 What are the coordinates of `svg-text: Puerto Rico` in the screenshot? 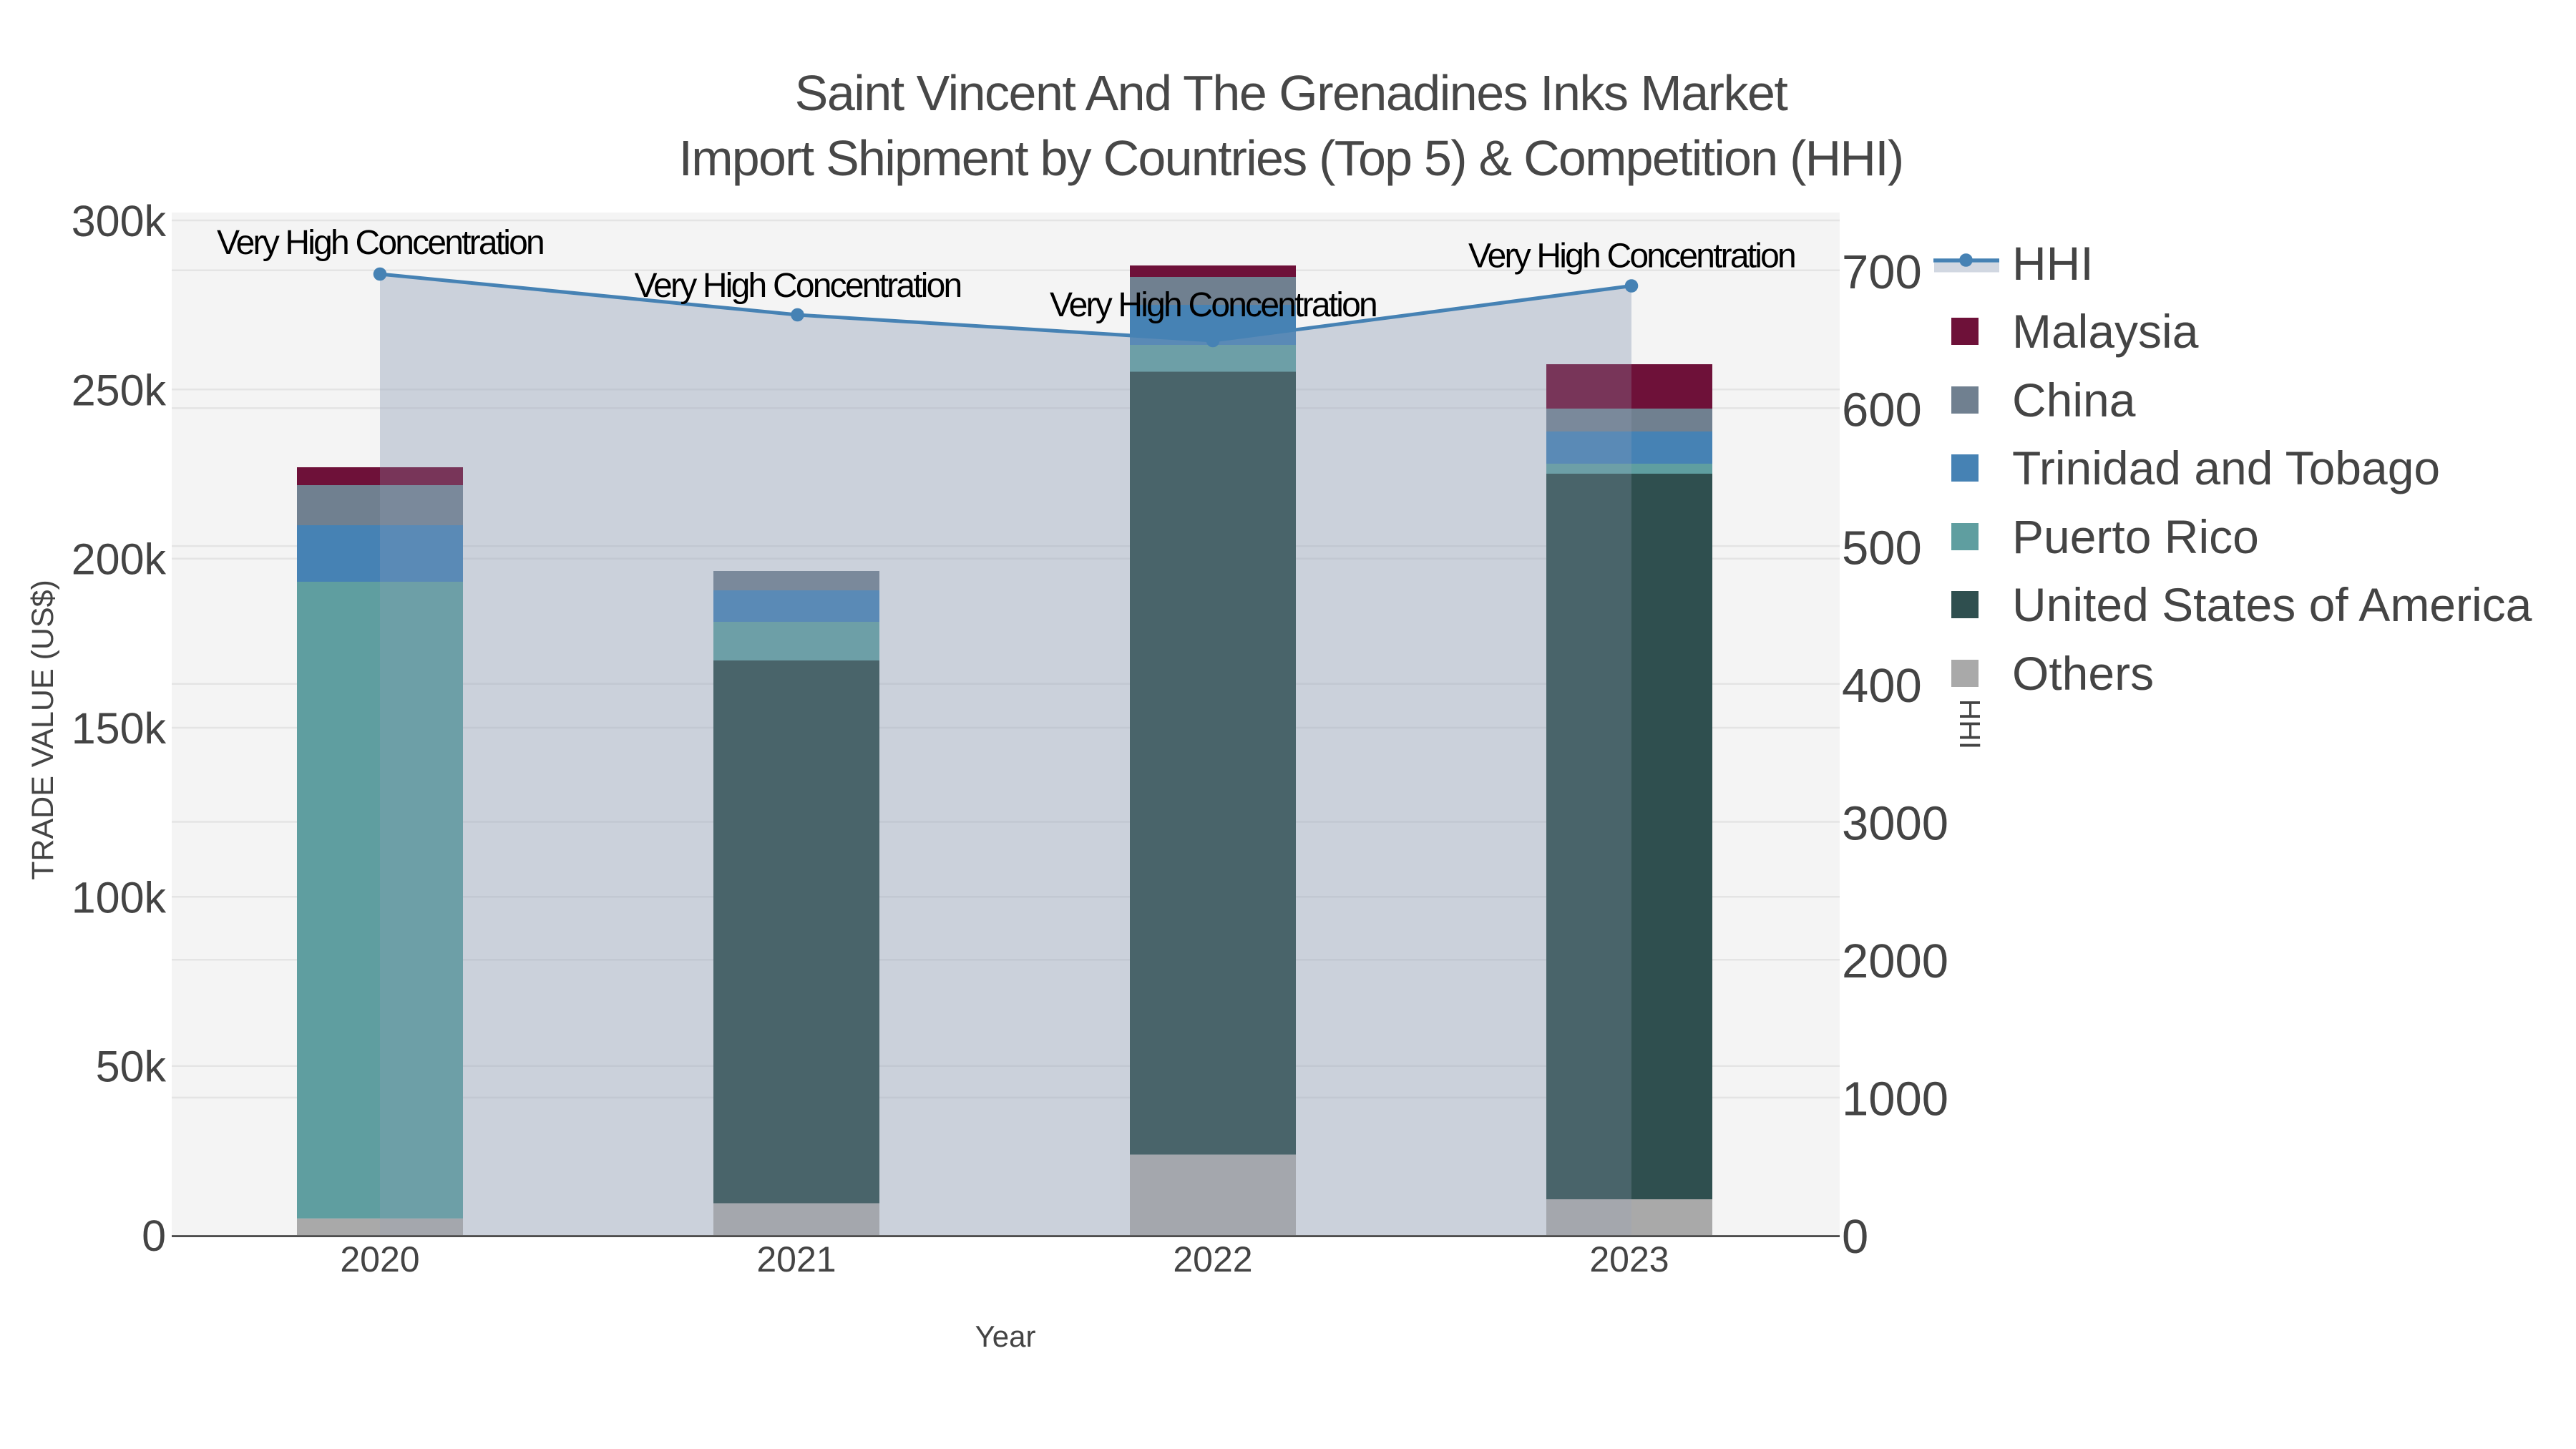 It's located at (2135, 536).